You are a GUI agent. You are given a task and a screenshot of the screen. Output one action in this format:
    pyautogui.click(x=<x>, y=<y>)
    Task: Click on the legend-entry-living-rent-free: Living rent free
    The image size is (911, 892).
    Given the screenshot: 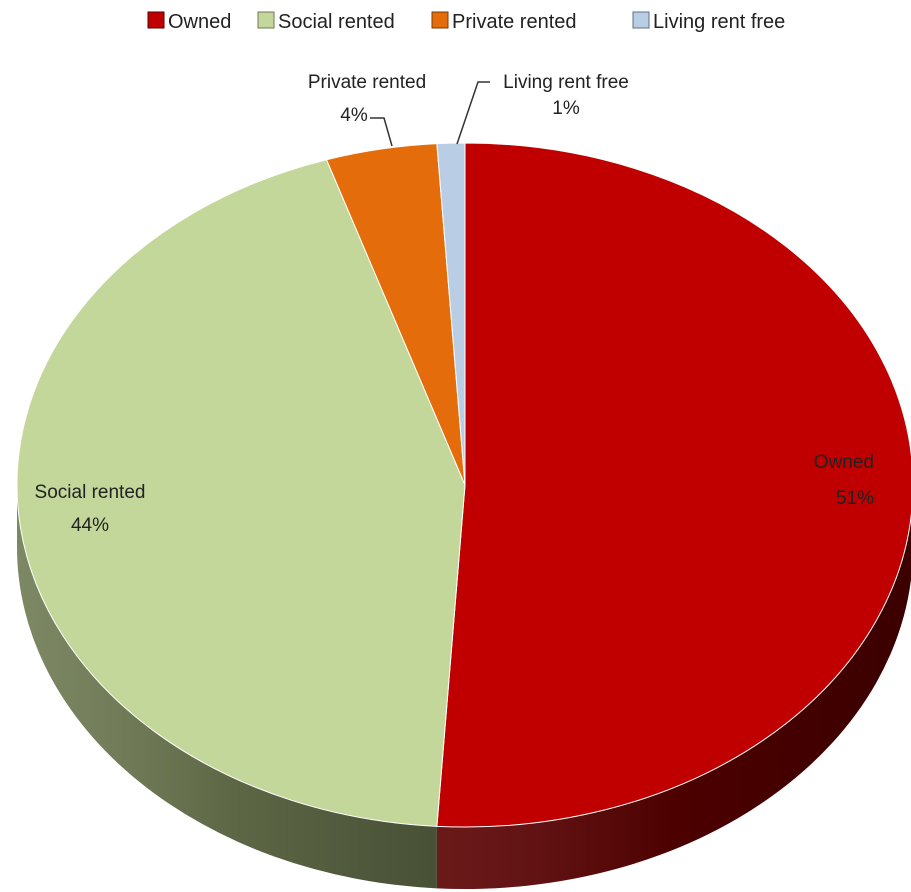 What is the action you would take?
    pyautogui.click(x=708, y=22)
    